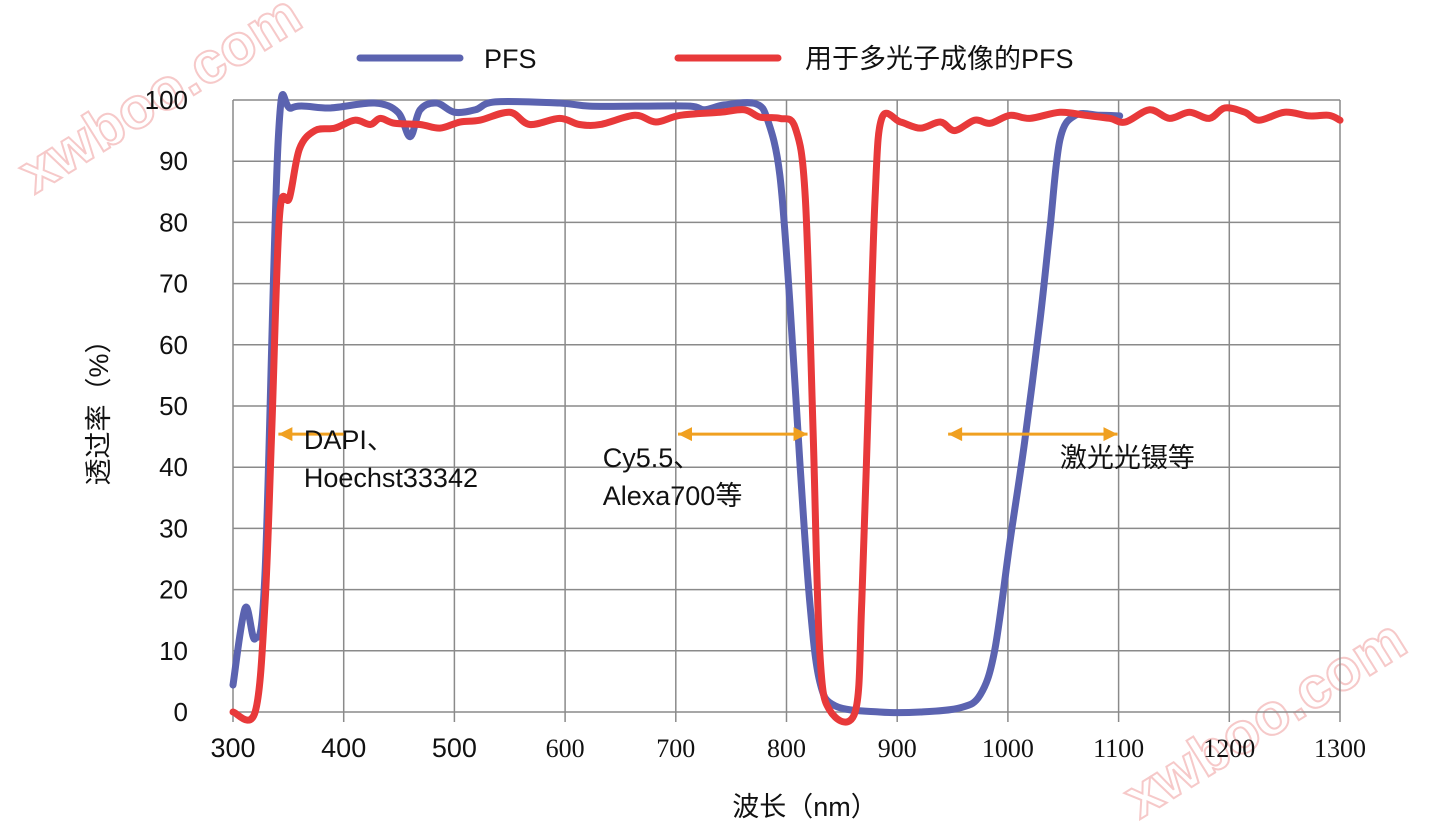 This screenshot has height=838, width=1444. I want to click on x-tick-label: 300, so click(232, 748).